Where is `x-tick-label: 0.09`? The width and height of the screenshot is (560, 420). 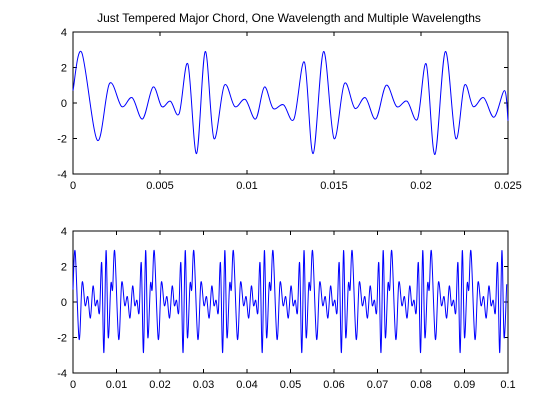 x-tick-label: 0.09 is located at coordinates (464, 385).